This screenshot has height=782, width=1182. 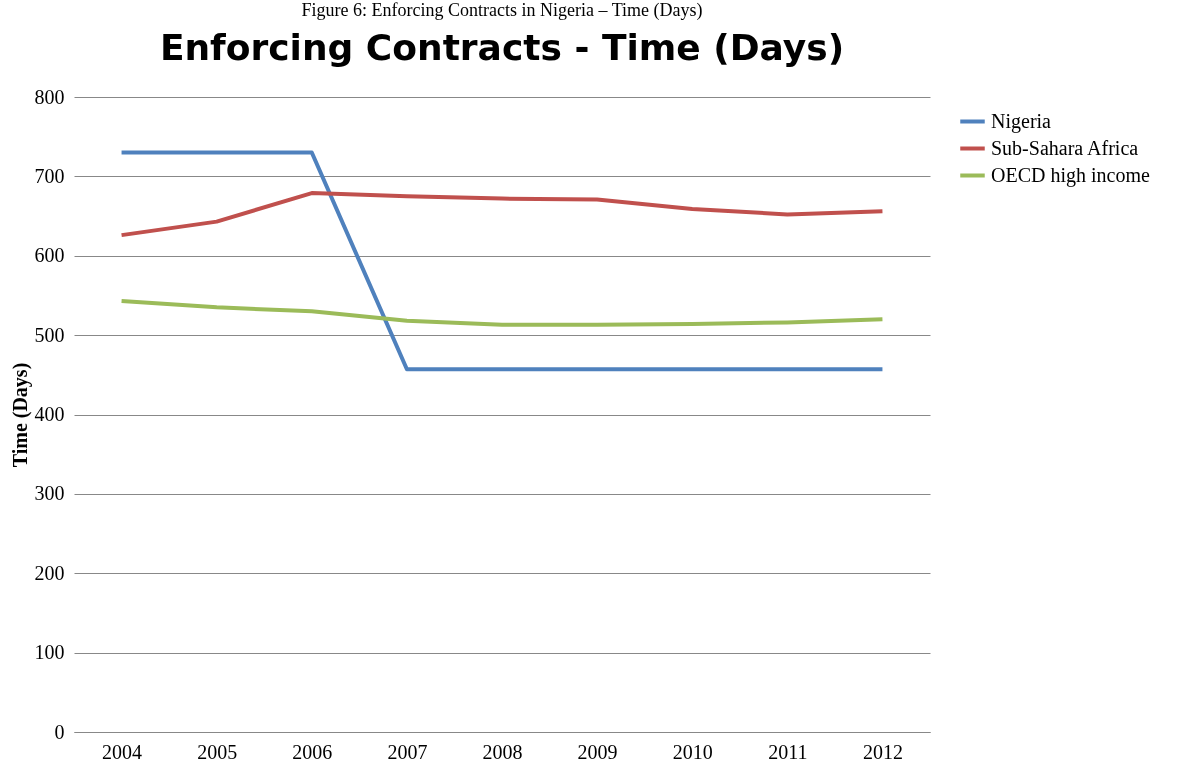 What do you see at coordinates (788, 751) in the screenshot?
I see `x-tick-label: 2011` at bounding box center [788, 751].